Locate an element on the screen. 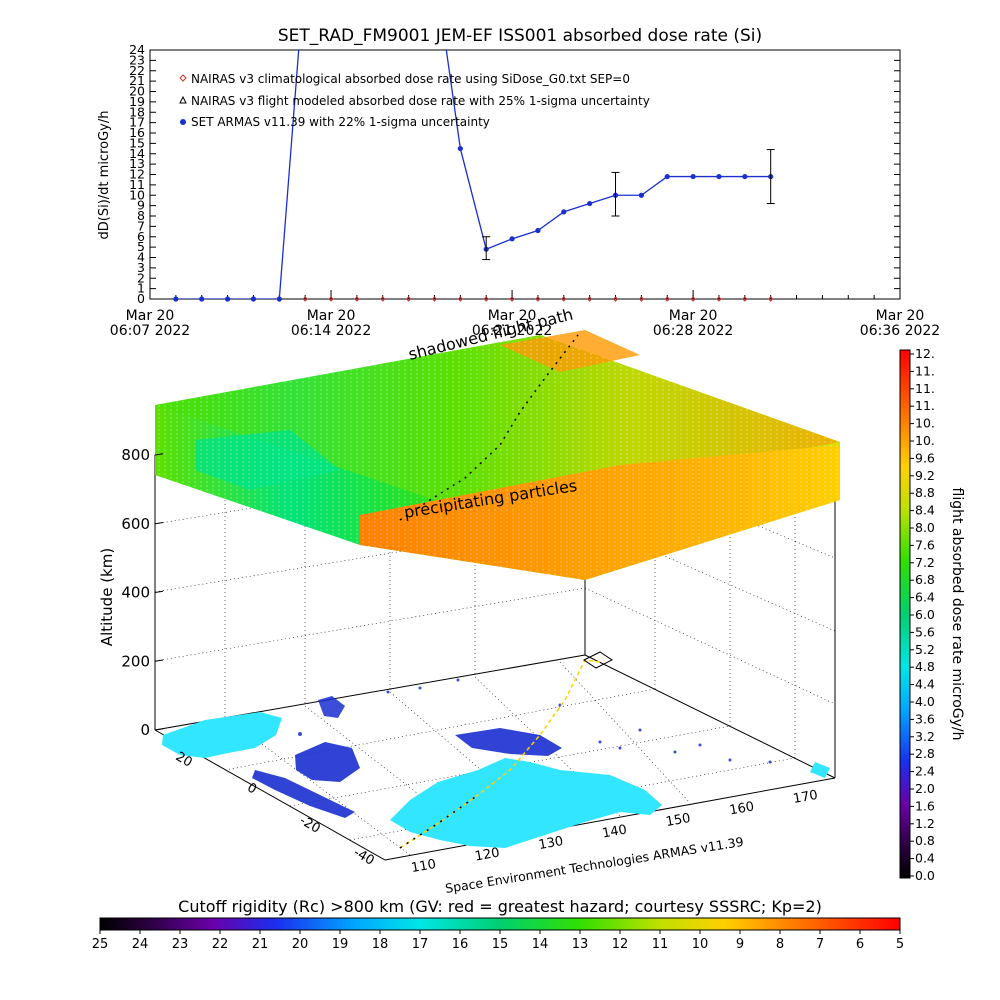  colorbar-bottom-tick-label: 19 is located at coordinates (340, 944).